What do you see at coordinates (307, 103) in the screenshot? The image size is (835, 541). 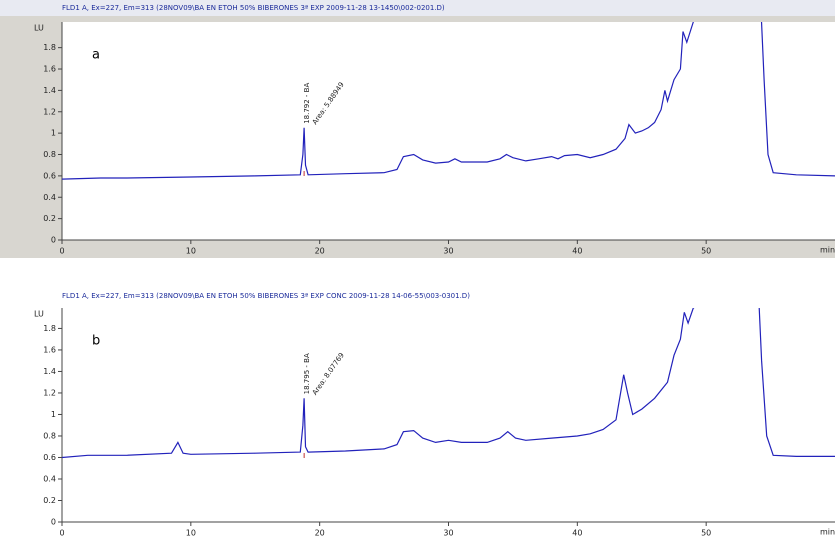 I see `peak-label: 18.792 - BA` at bounding box center [307, 103].